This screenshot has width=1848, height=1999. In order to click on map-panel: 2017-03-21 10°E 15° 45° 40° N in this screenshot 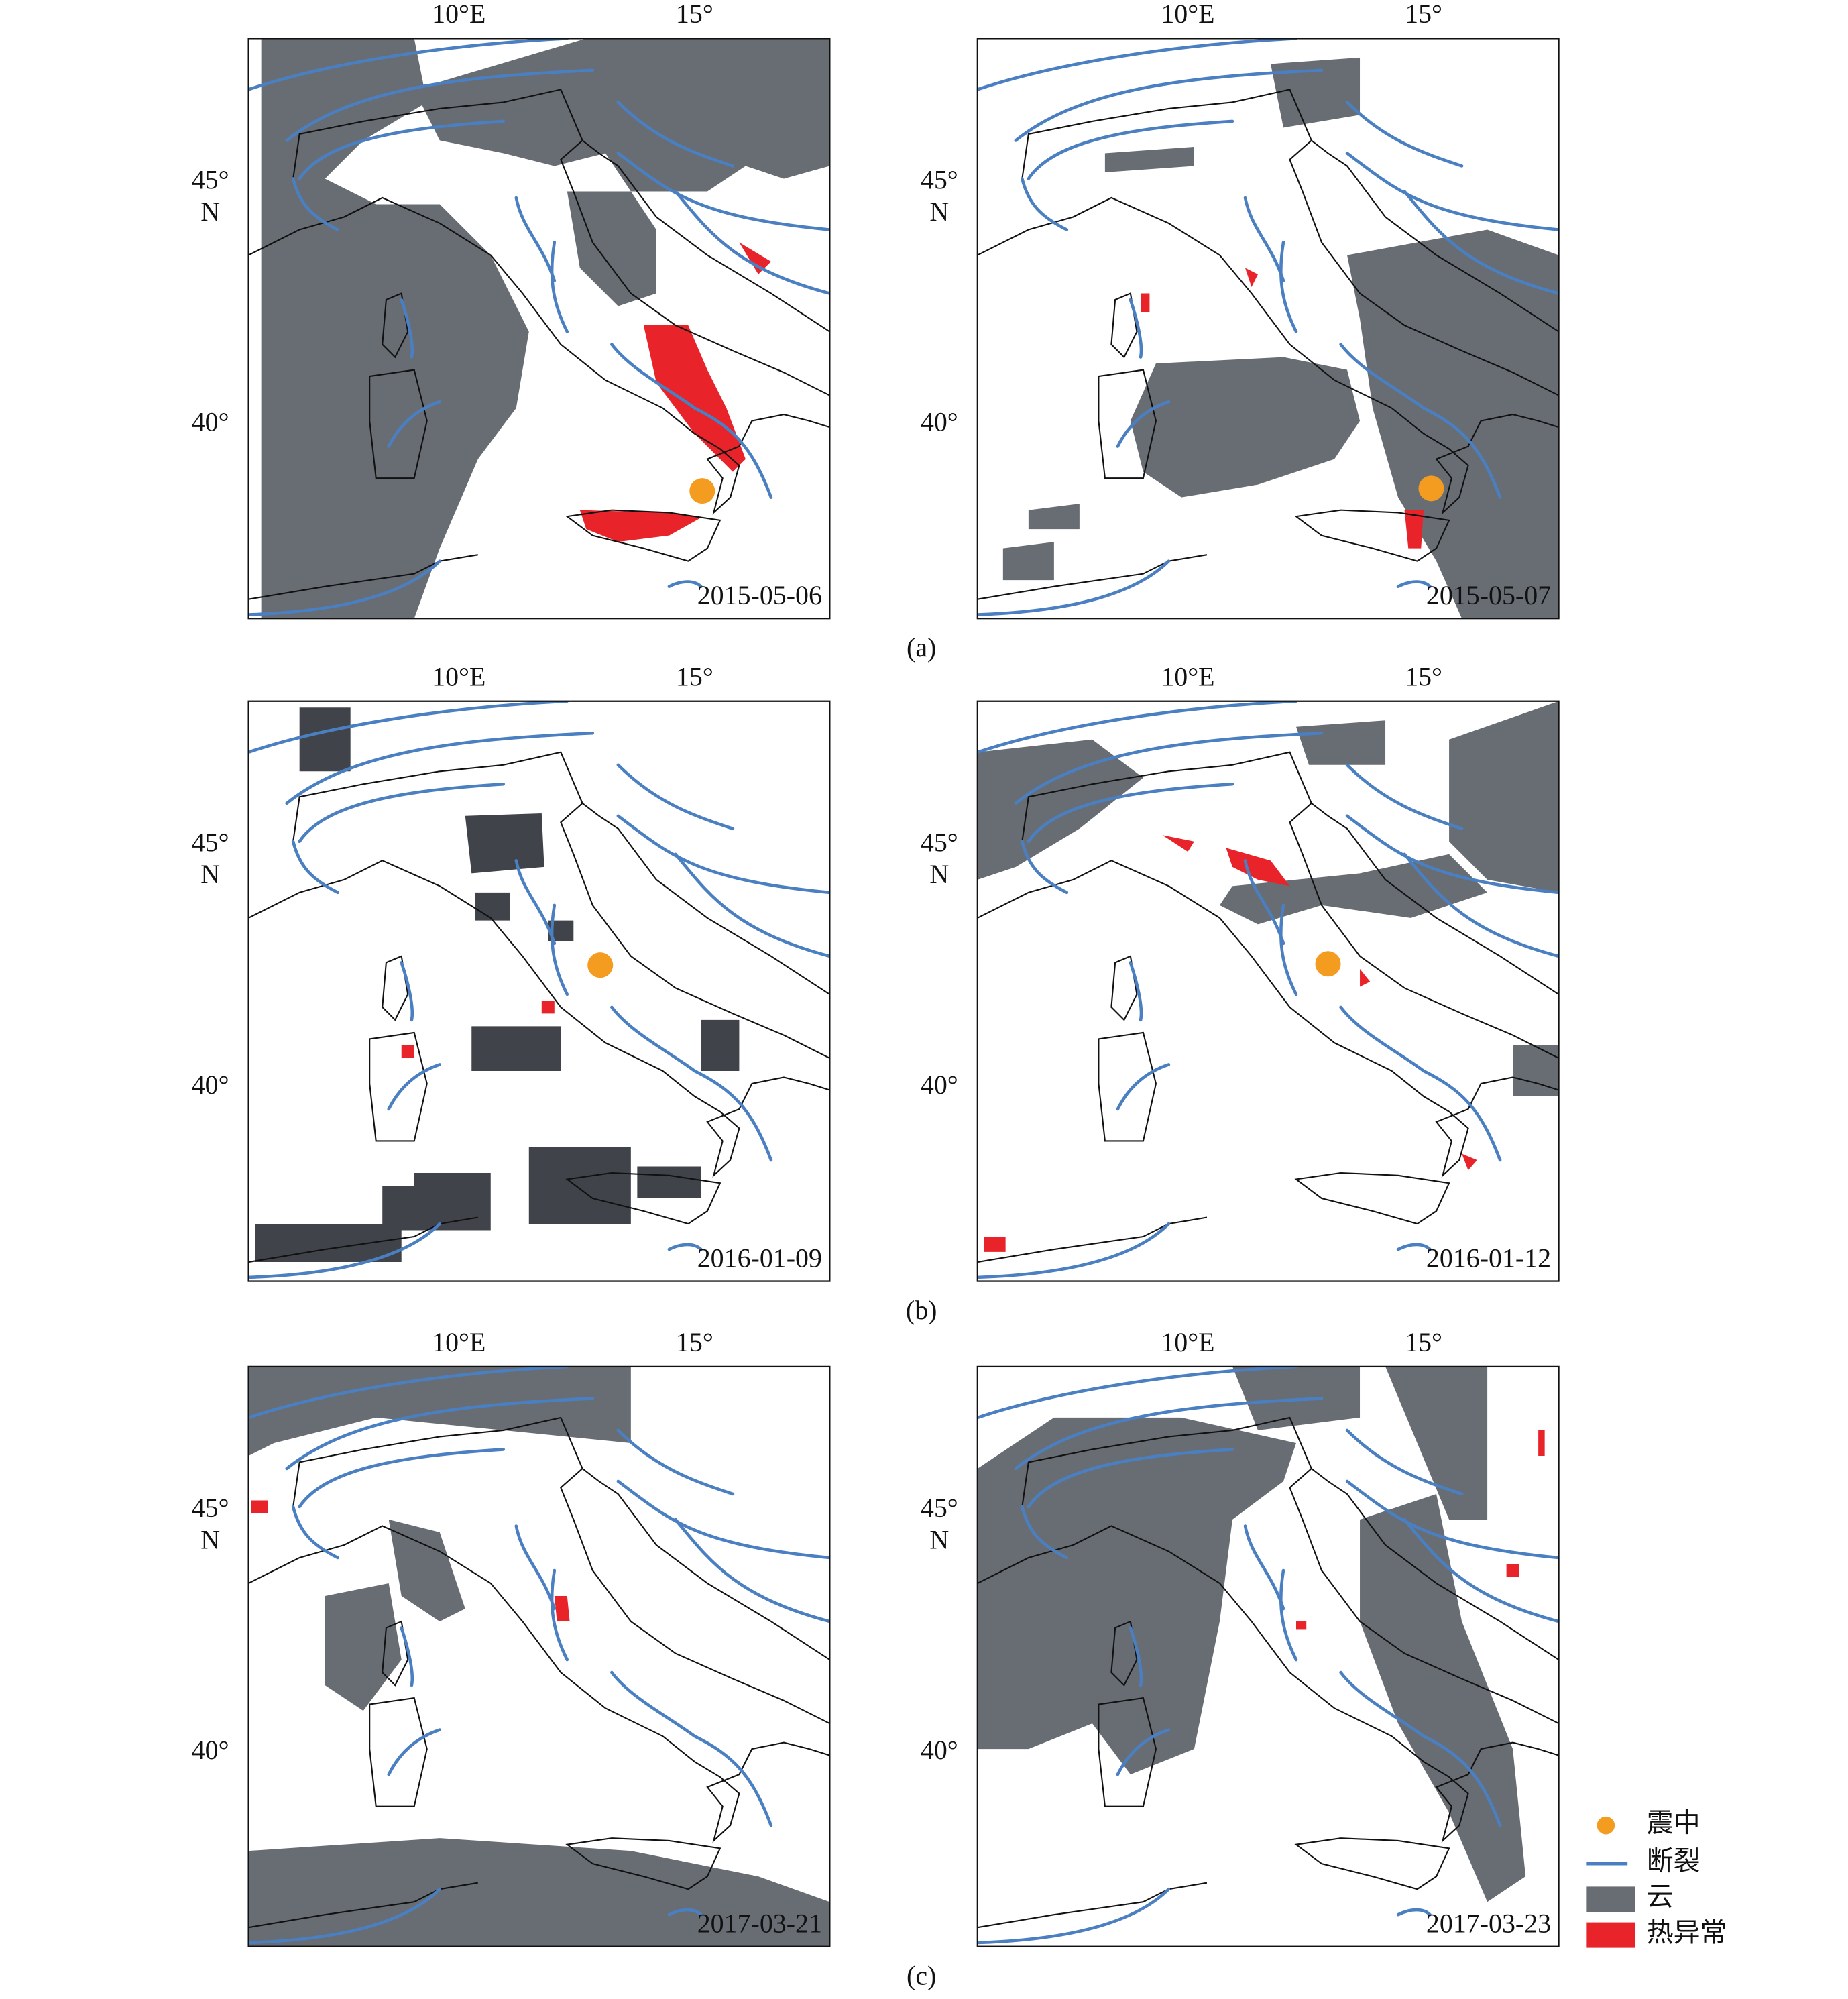, I will do `click(511, 1637)`.